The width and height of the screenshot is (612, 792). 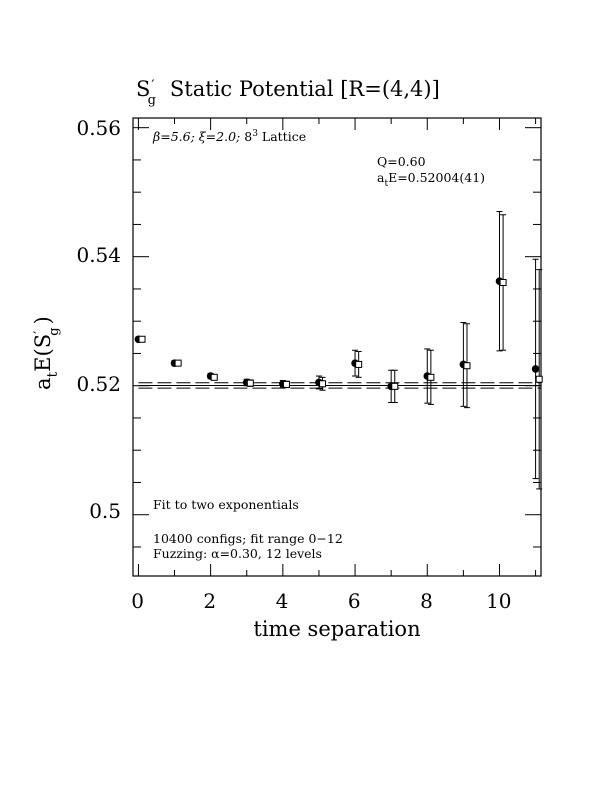 I want to click on fuzzing-annotation: Fuzzing: α=0.30, 12 levels, so click(x=237, y=553).